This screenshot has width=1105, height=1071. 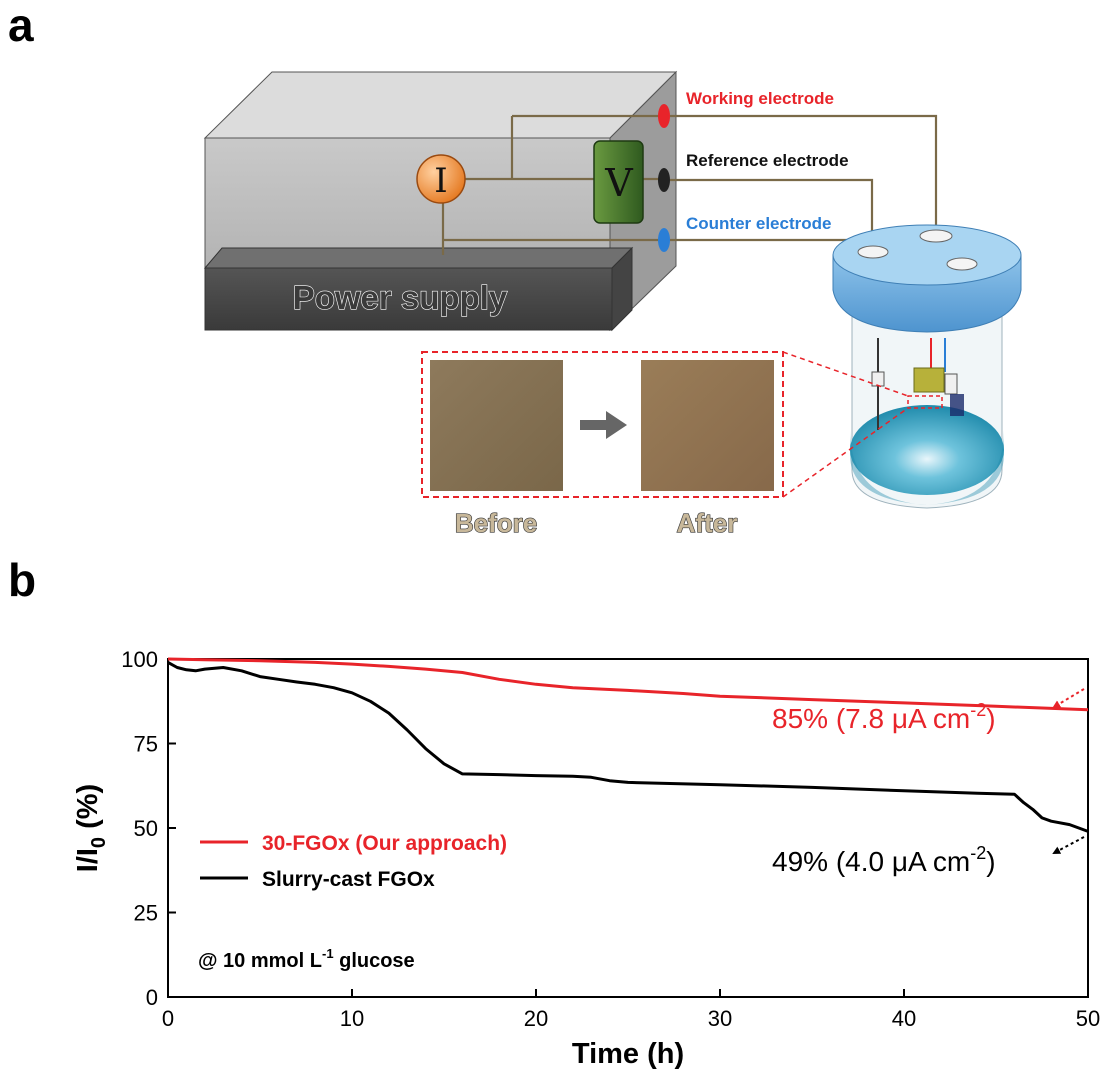 I want to click on before-photo, so click(x=496, y=425).